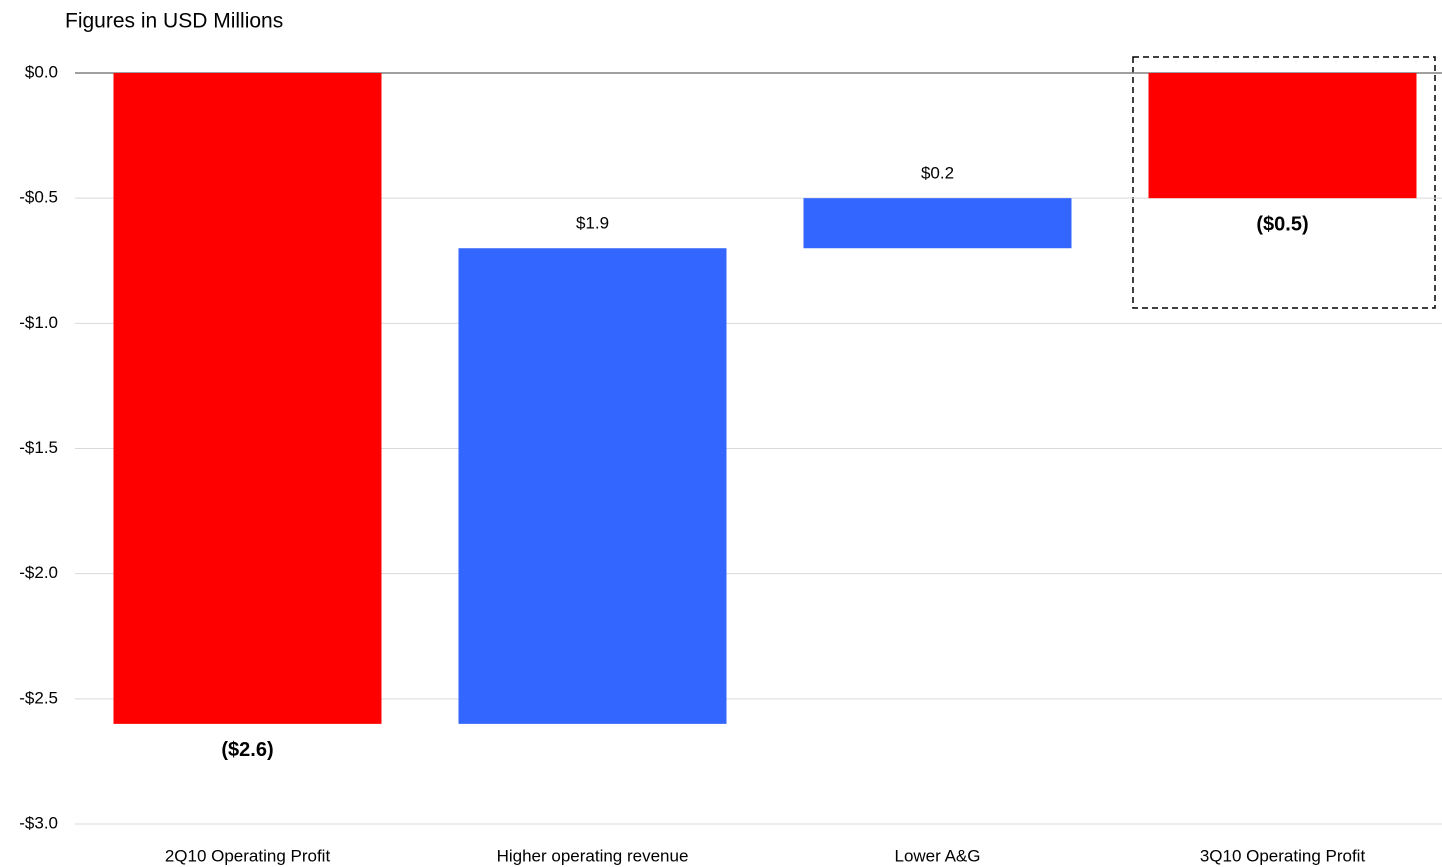  I want to click on x-tick-label: Higher operating revenue, so click(593, 855).